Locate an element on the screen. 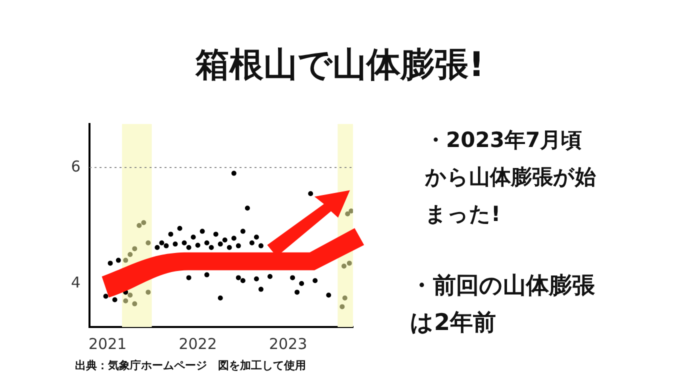 Image resolution: width=680 pixels, height=382 pixels. y-tick-label: 6 is located at coordinates (75, 166).